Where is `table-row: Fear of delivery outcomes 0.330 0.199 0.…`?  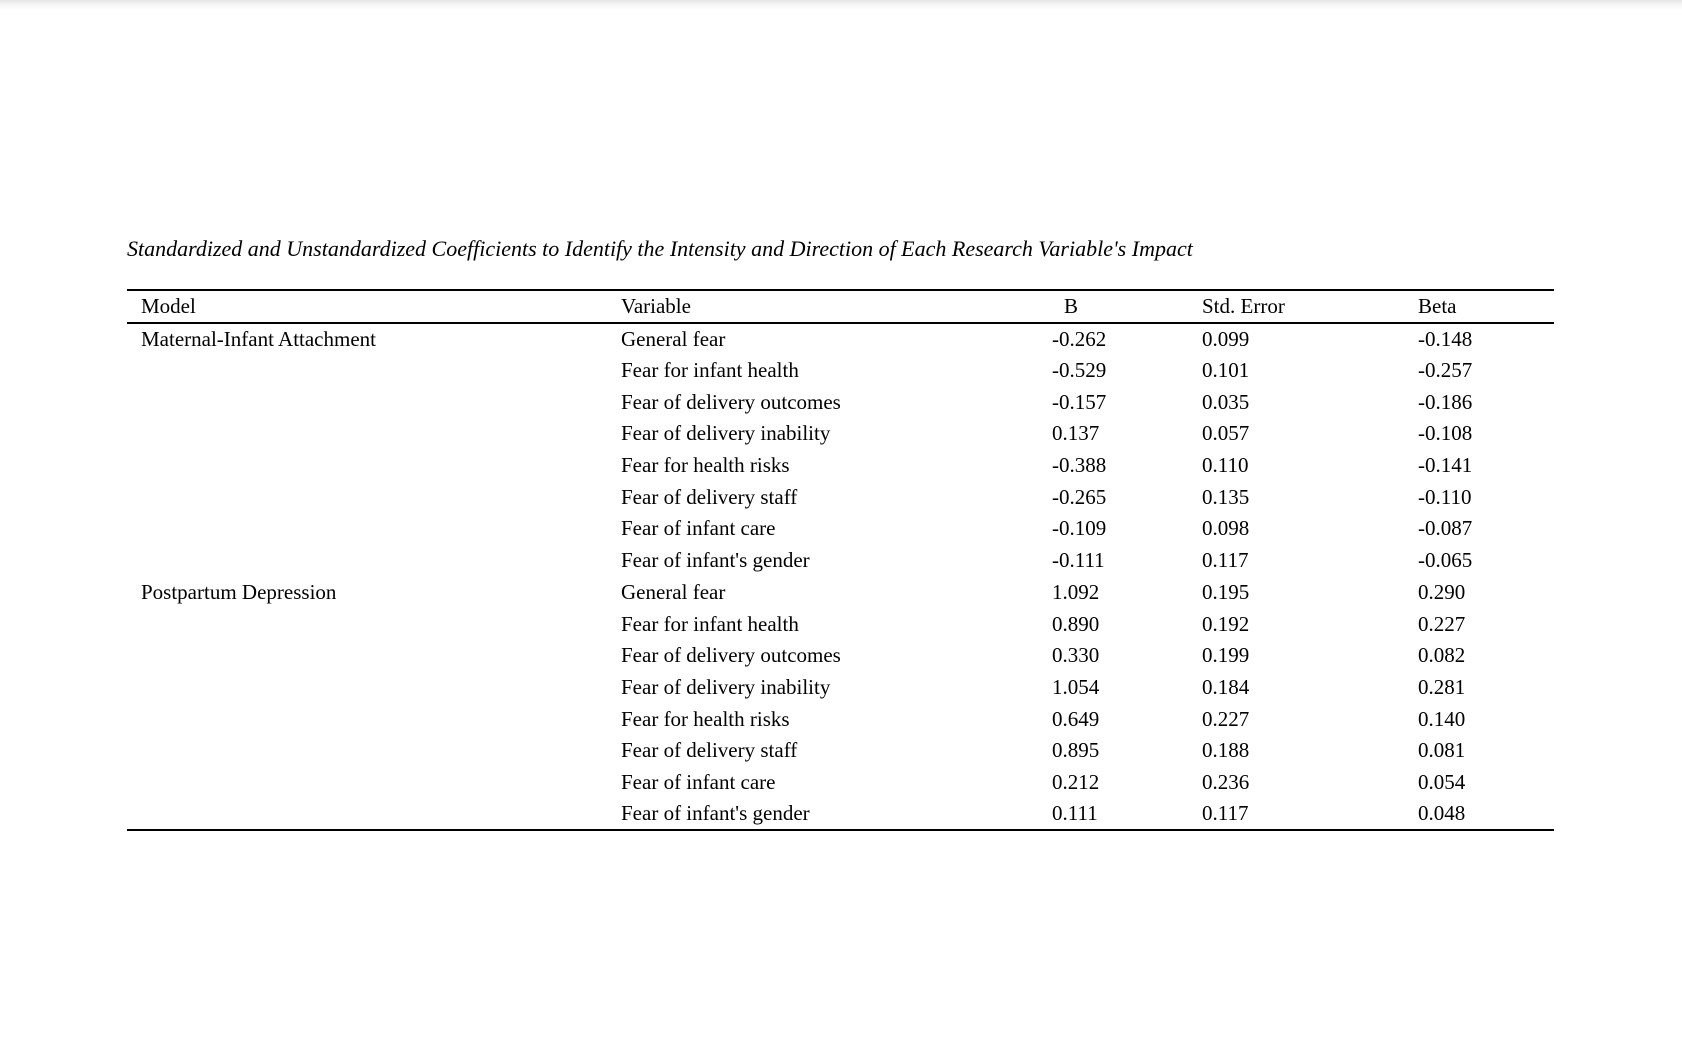
table-row: Fear of delivery outcomes 0.330 0.199 0.… is located at coordinates (840, 656).